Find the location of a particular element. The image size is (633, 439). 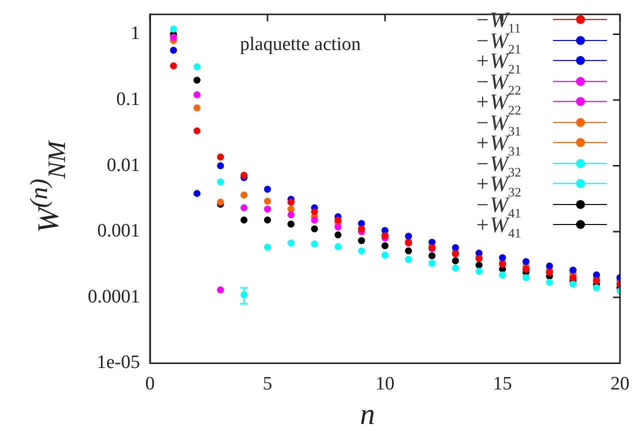

y-tick-label: 0.001 is located at coordinates (118, 231).